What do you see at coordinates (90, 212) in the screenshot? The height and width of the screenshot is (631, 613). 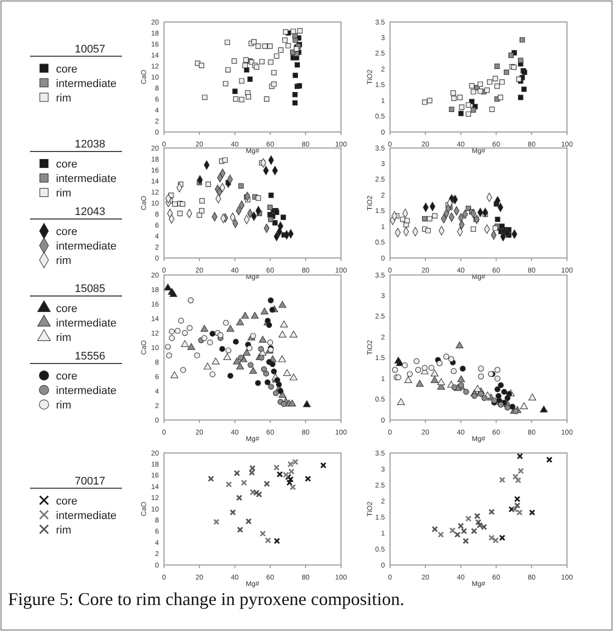 I see `text: 12043` at bounding box center [90, 212].